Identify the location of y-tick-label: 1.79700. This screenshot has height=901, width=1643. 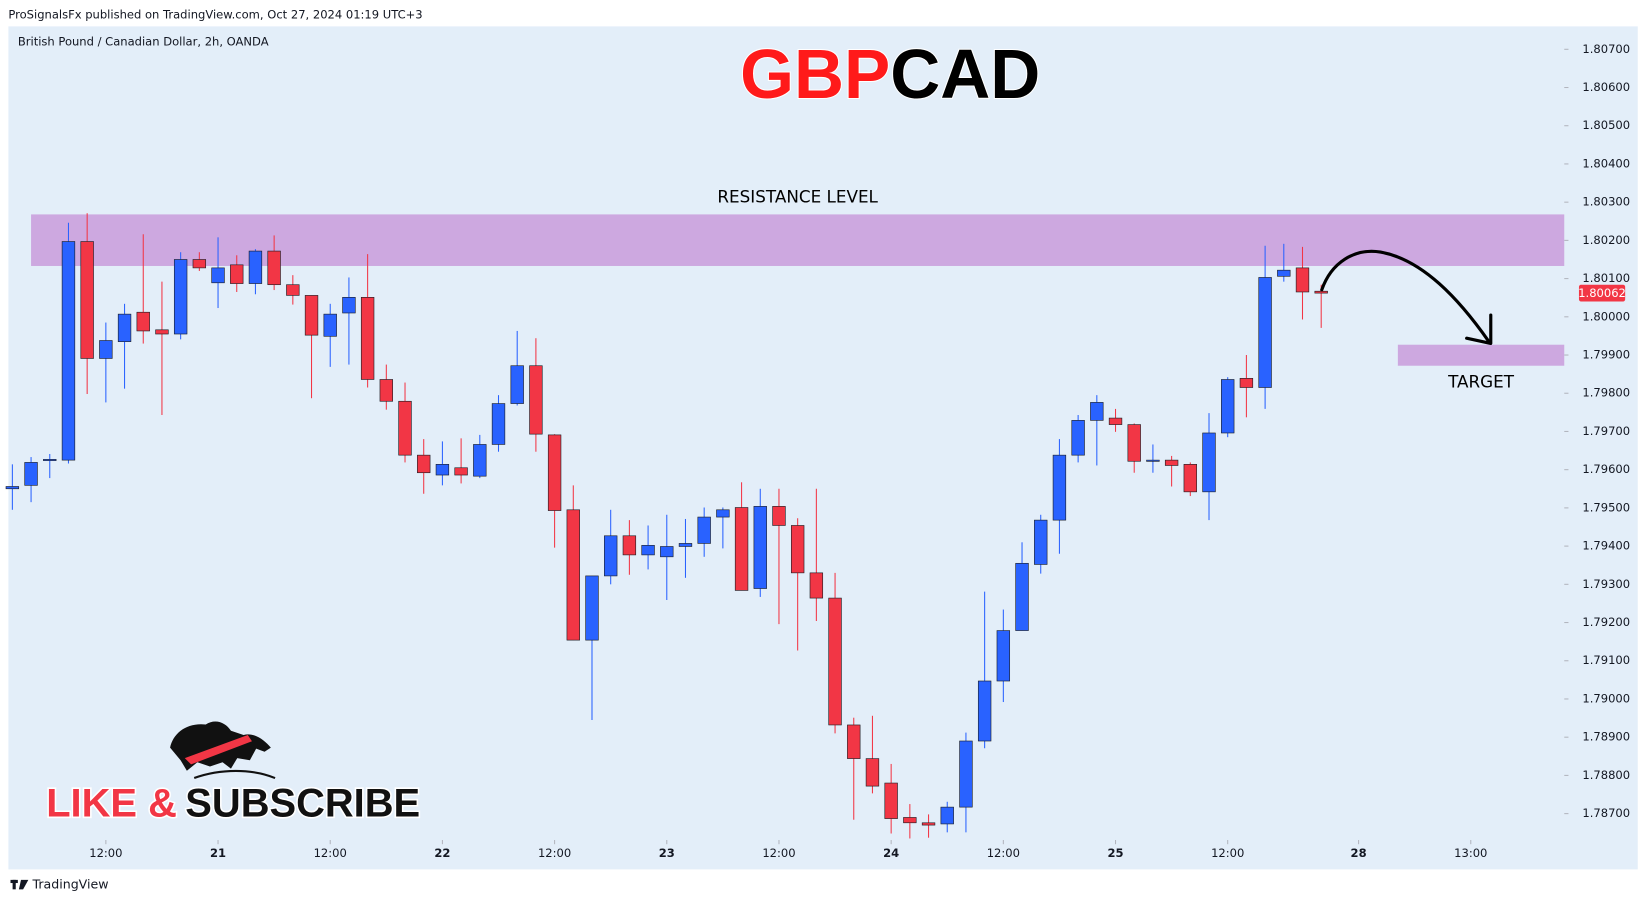
(1606, 431).